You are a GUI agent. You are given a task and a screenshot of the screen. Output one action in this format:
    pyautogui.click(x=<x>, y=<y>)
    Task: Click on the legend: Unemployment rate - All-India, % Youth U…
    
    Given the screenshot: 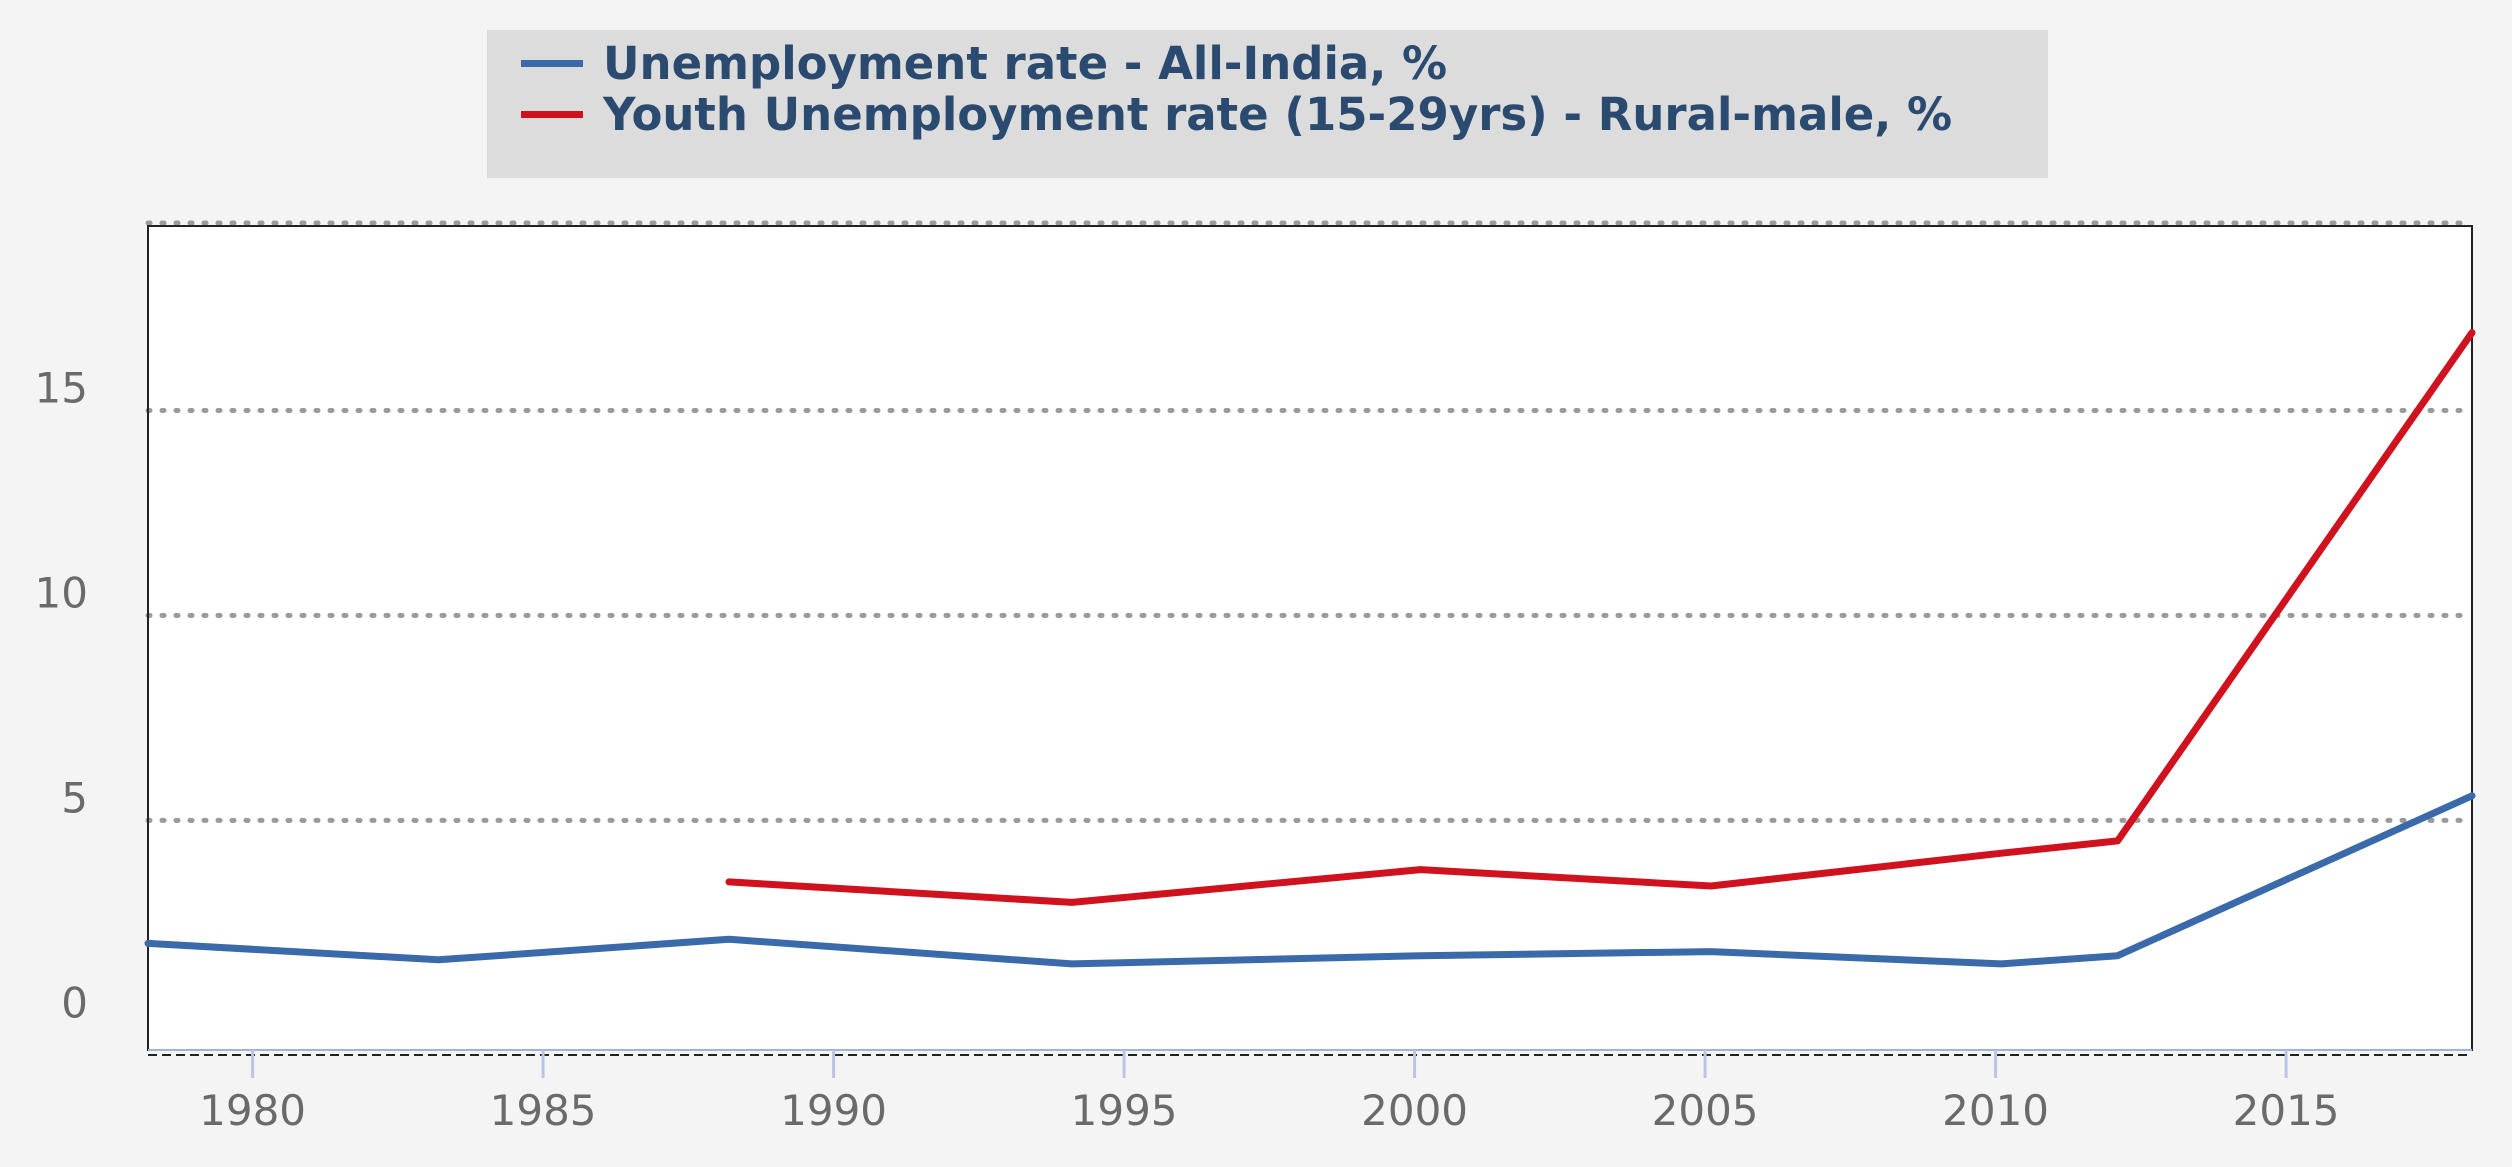 What is the action you would take?
    pyautogui.click(x=1267, y=104)
    